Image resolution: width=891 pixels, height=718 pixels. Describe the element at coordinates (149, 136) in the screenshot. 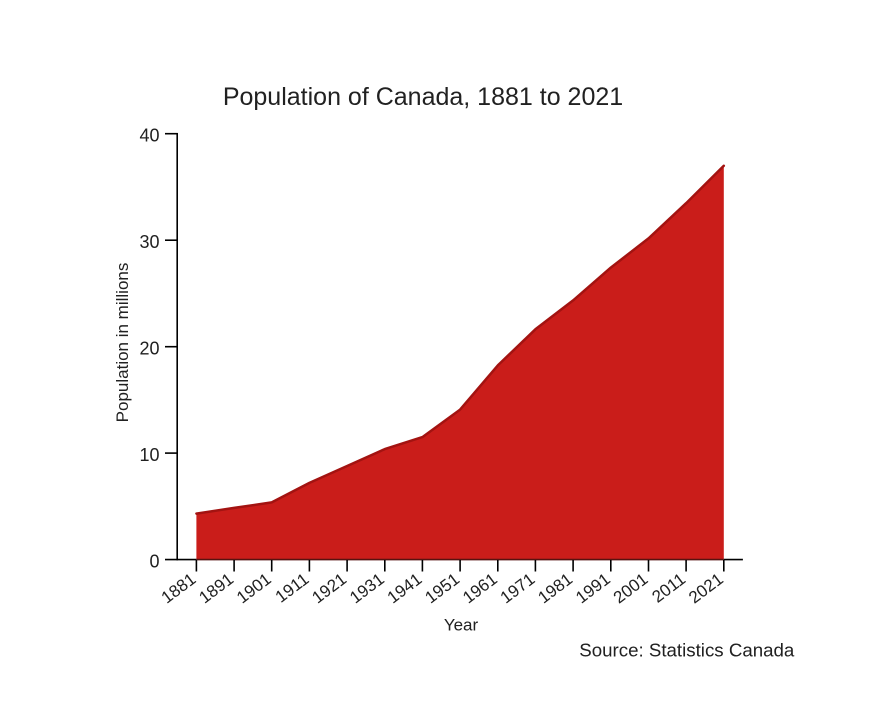

I see `svg-text: 40` at that location.